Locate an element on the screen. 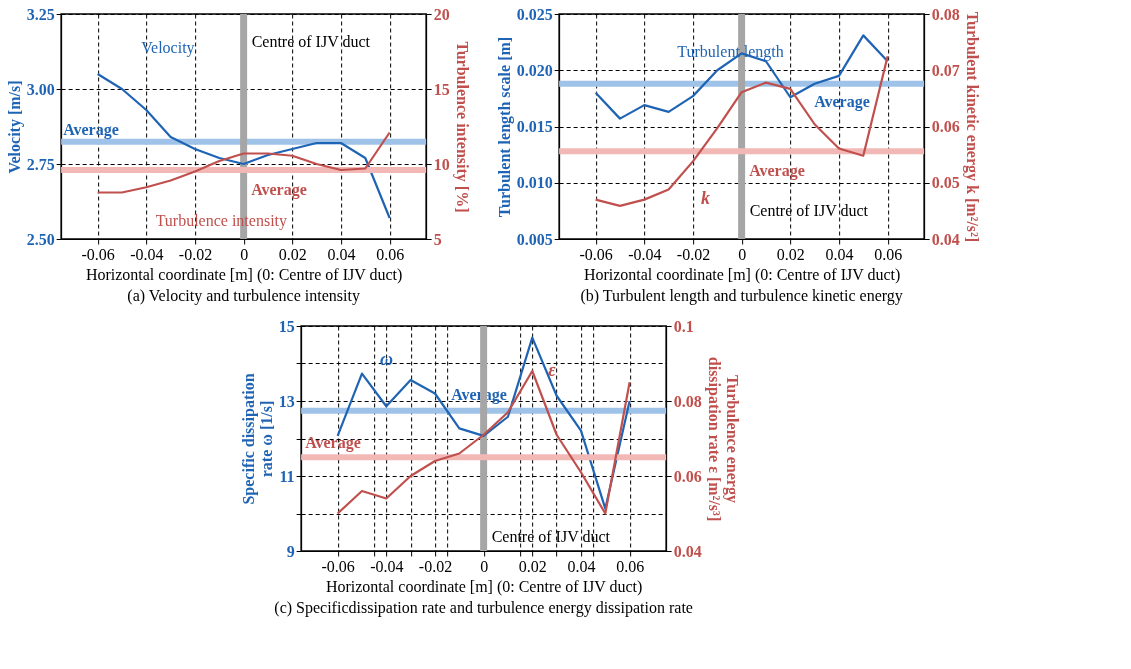 The image size is (1131, 669). y-axis-title: Turbulent length scale [m] is located at coordinates (504, 127).